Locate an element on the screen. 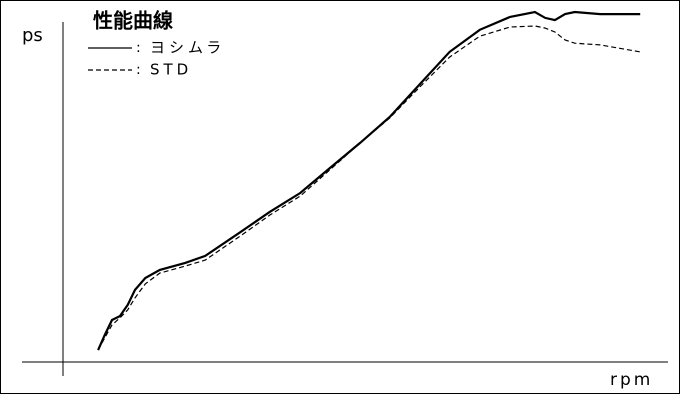  legend-label: ヨシムラ is located at coordinates (187, 48).